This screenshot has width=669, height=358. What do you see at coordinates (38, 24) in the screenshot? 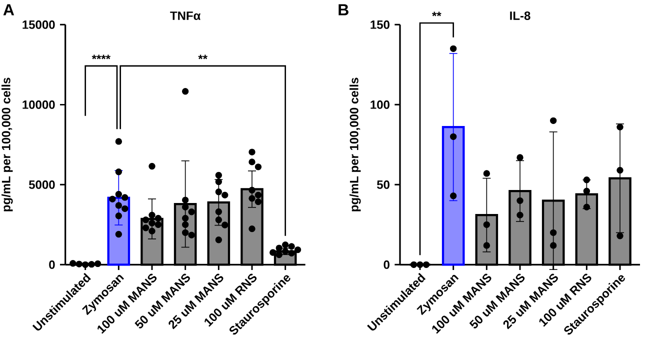
I see `y-tick-label: 15000` at bounding box center [38, 24].